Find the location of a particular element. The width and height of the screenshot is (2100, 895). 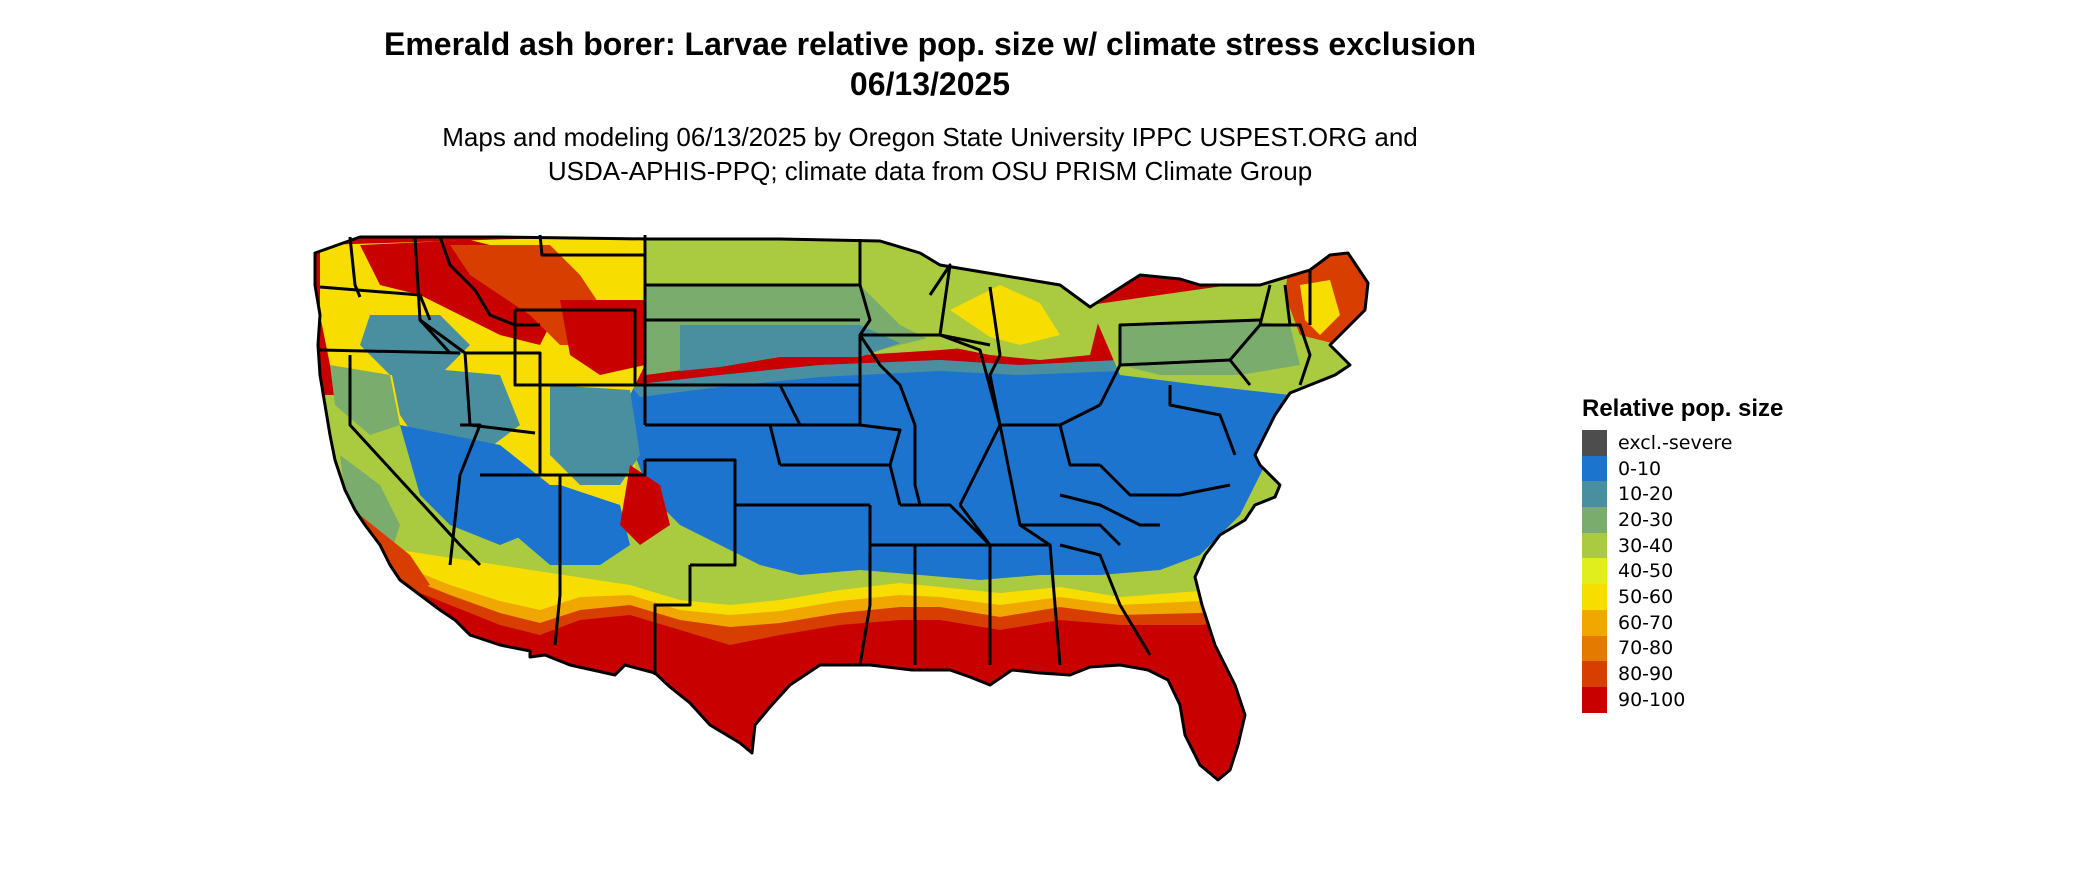

legend-label: 80-90 is located at coordinates (1646, 674).